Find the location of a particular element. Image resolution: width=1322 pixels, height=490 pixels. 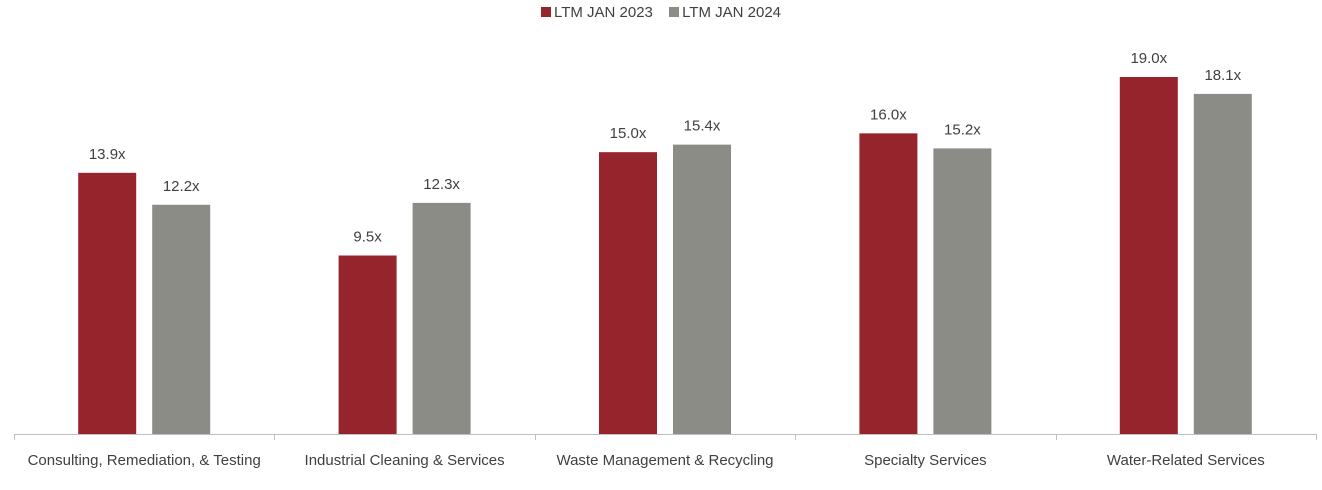

legend-label-series-2: LTM JAN 2024 is located at coordinates (732, 12).